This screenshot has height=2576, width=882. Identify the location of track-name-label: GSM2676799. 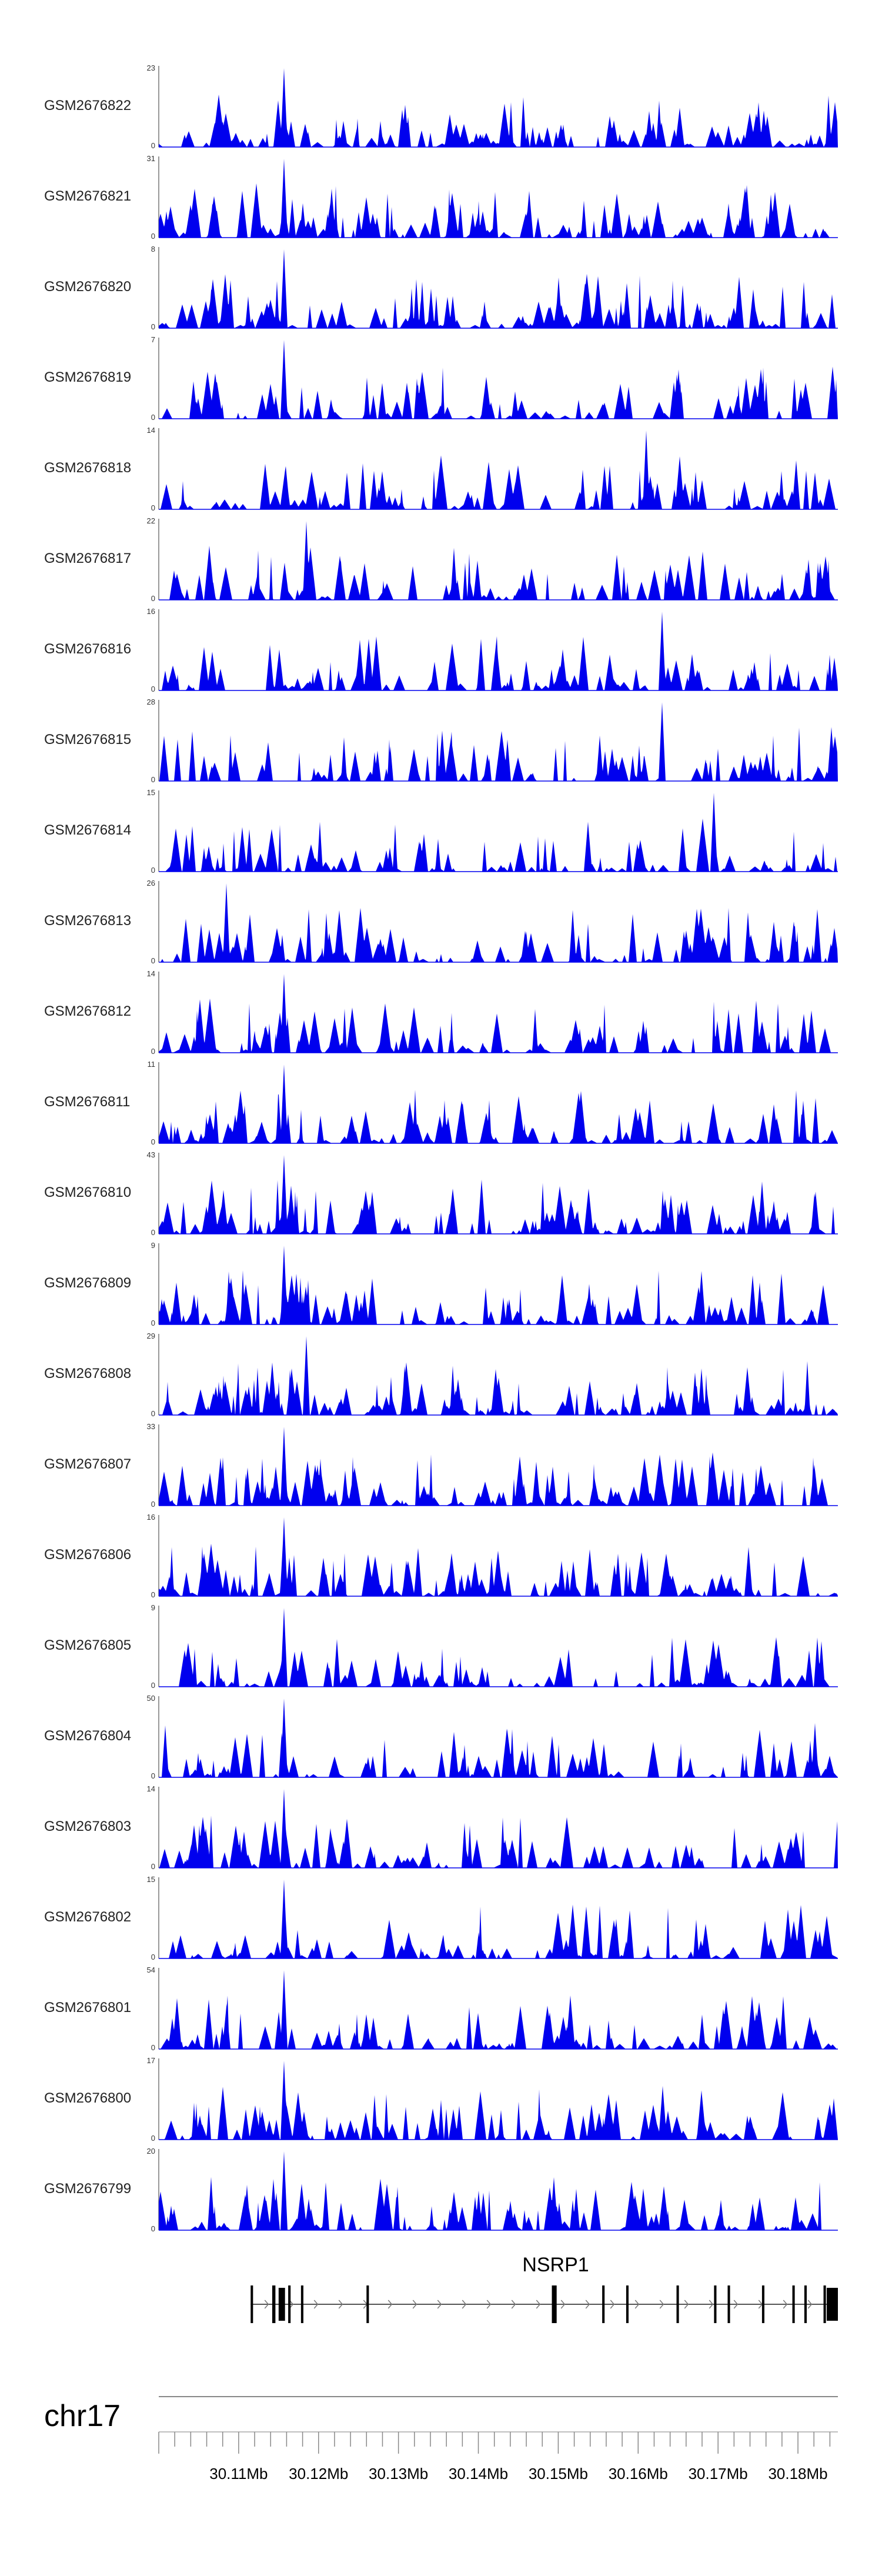
(87, 2189).